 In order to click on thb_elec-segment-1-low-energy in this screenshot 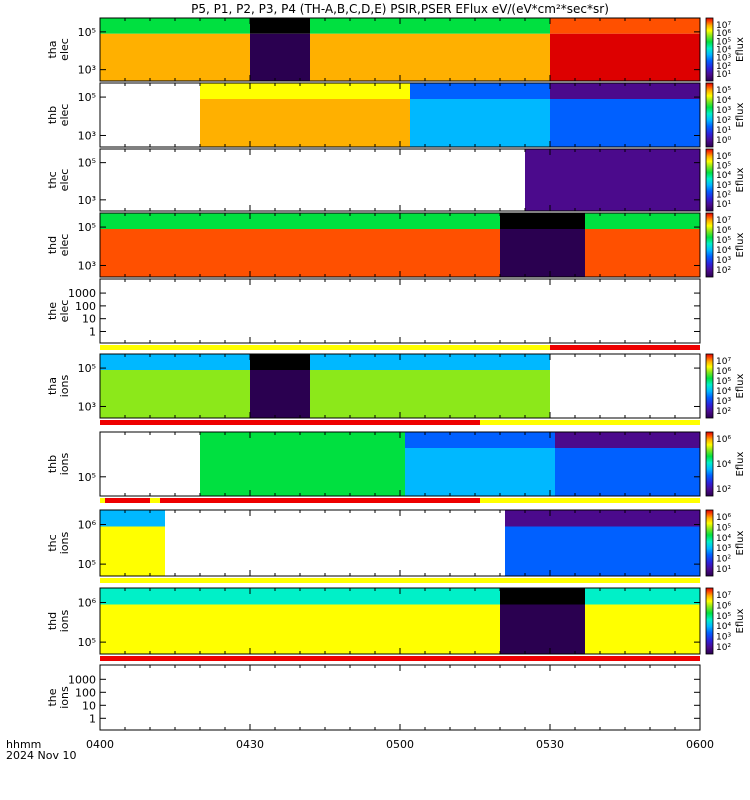, I will do `click(480, 123)`.